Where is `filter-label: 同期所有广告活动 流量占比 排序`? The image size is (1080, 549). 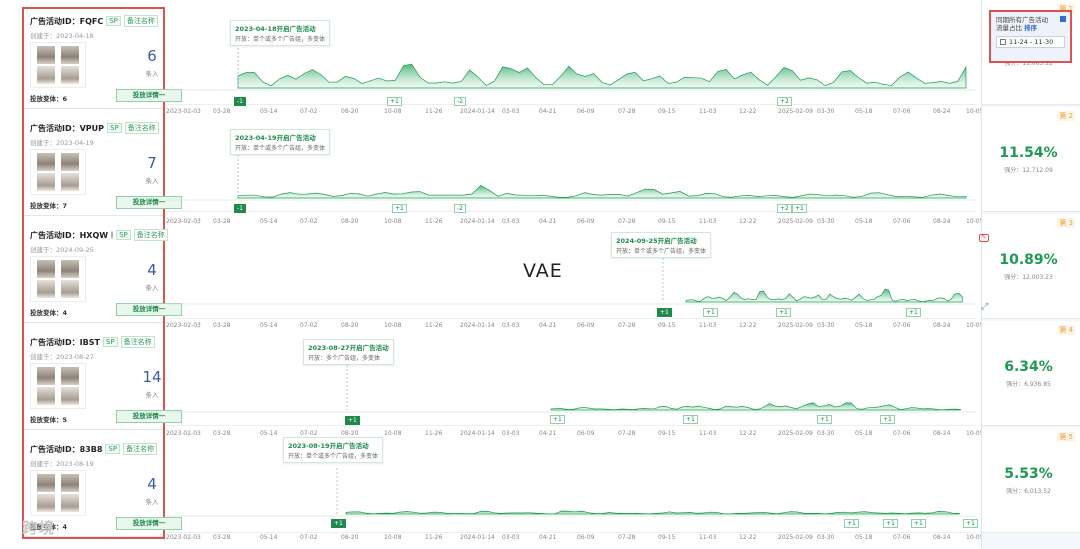
filter-label: 同期所有广告活动 流量占比 排序 is located at coordinates (1030, 24).